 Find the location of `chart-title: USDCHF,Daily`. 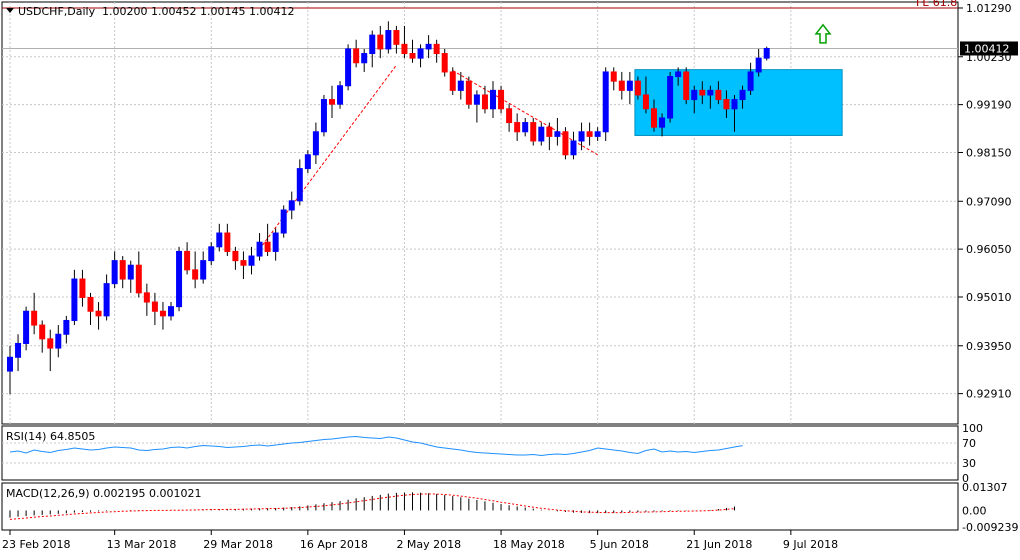

chart-title: USDCHF,Daily is located at coordinates (57, 11).